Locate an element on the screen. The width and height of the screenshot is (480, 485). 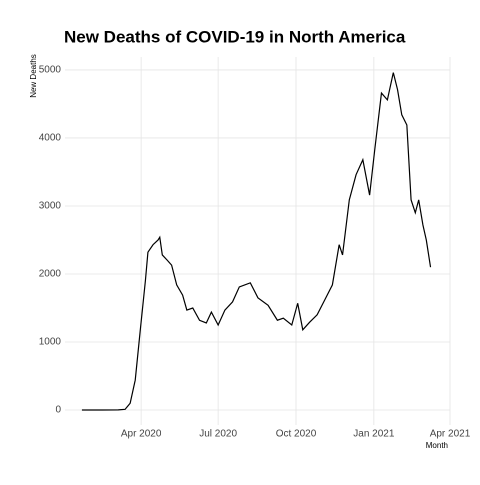
y-tick-label: 2000 is located at coordinates (50, 274).